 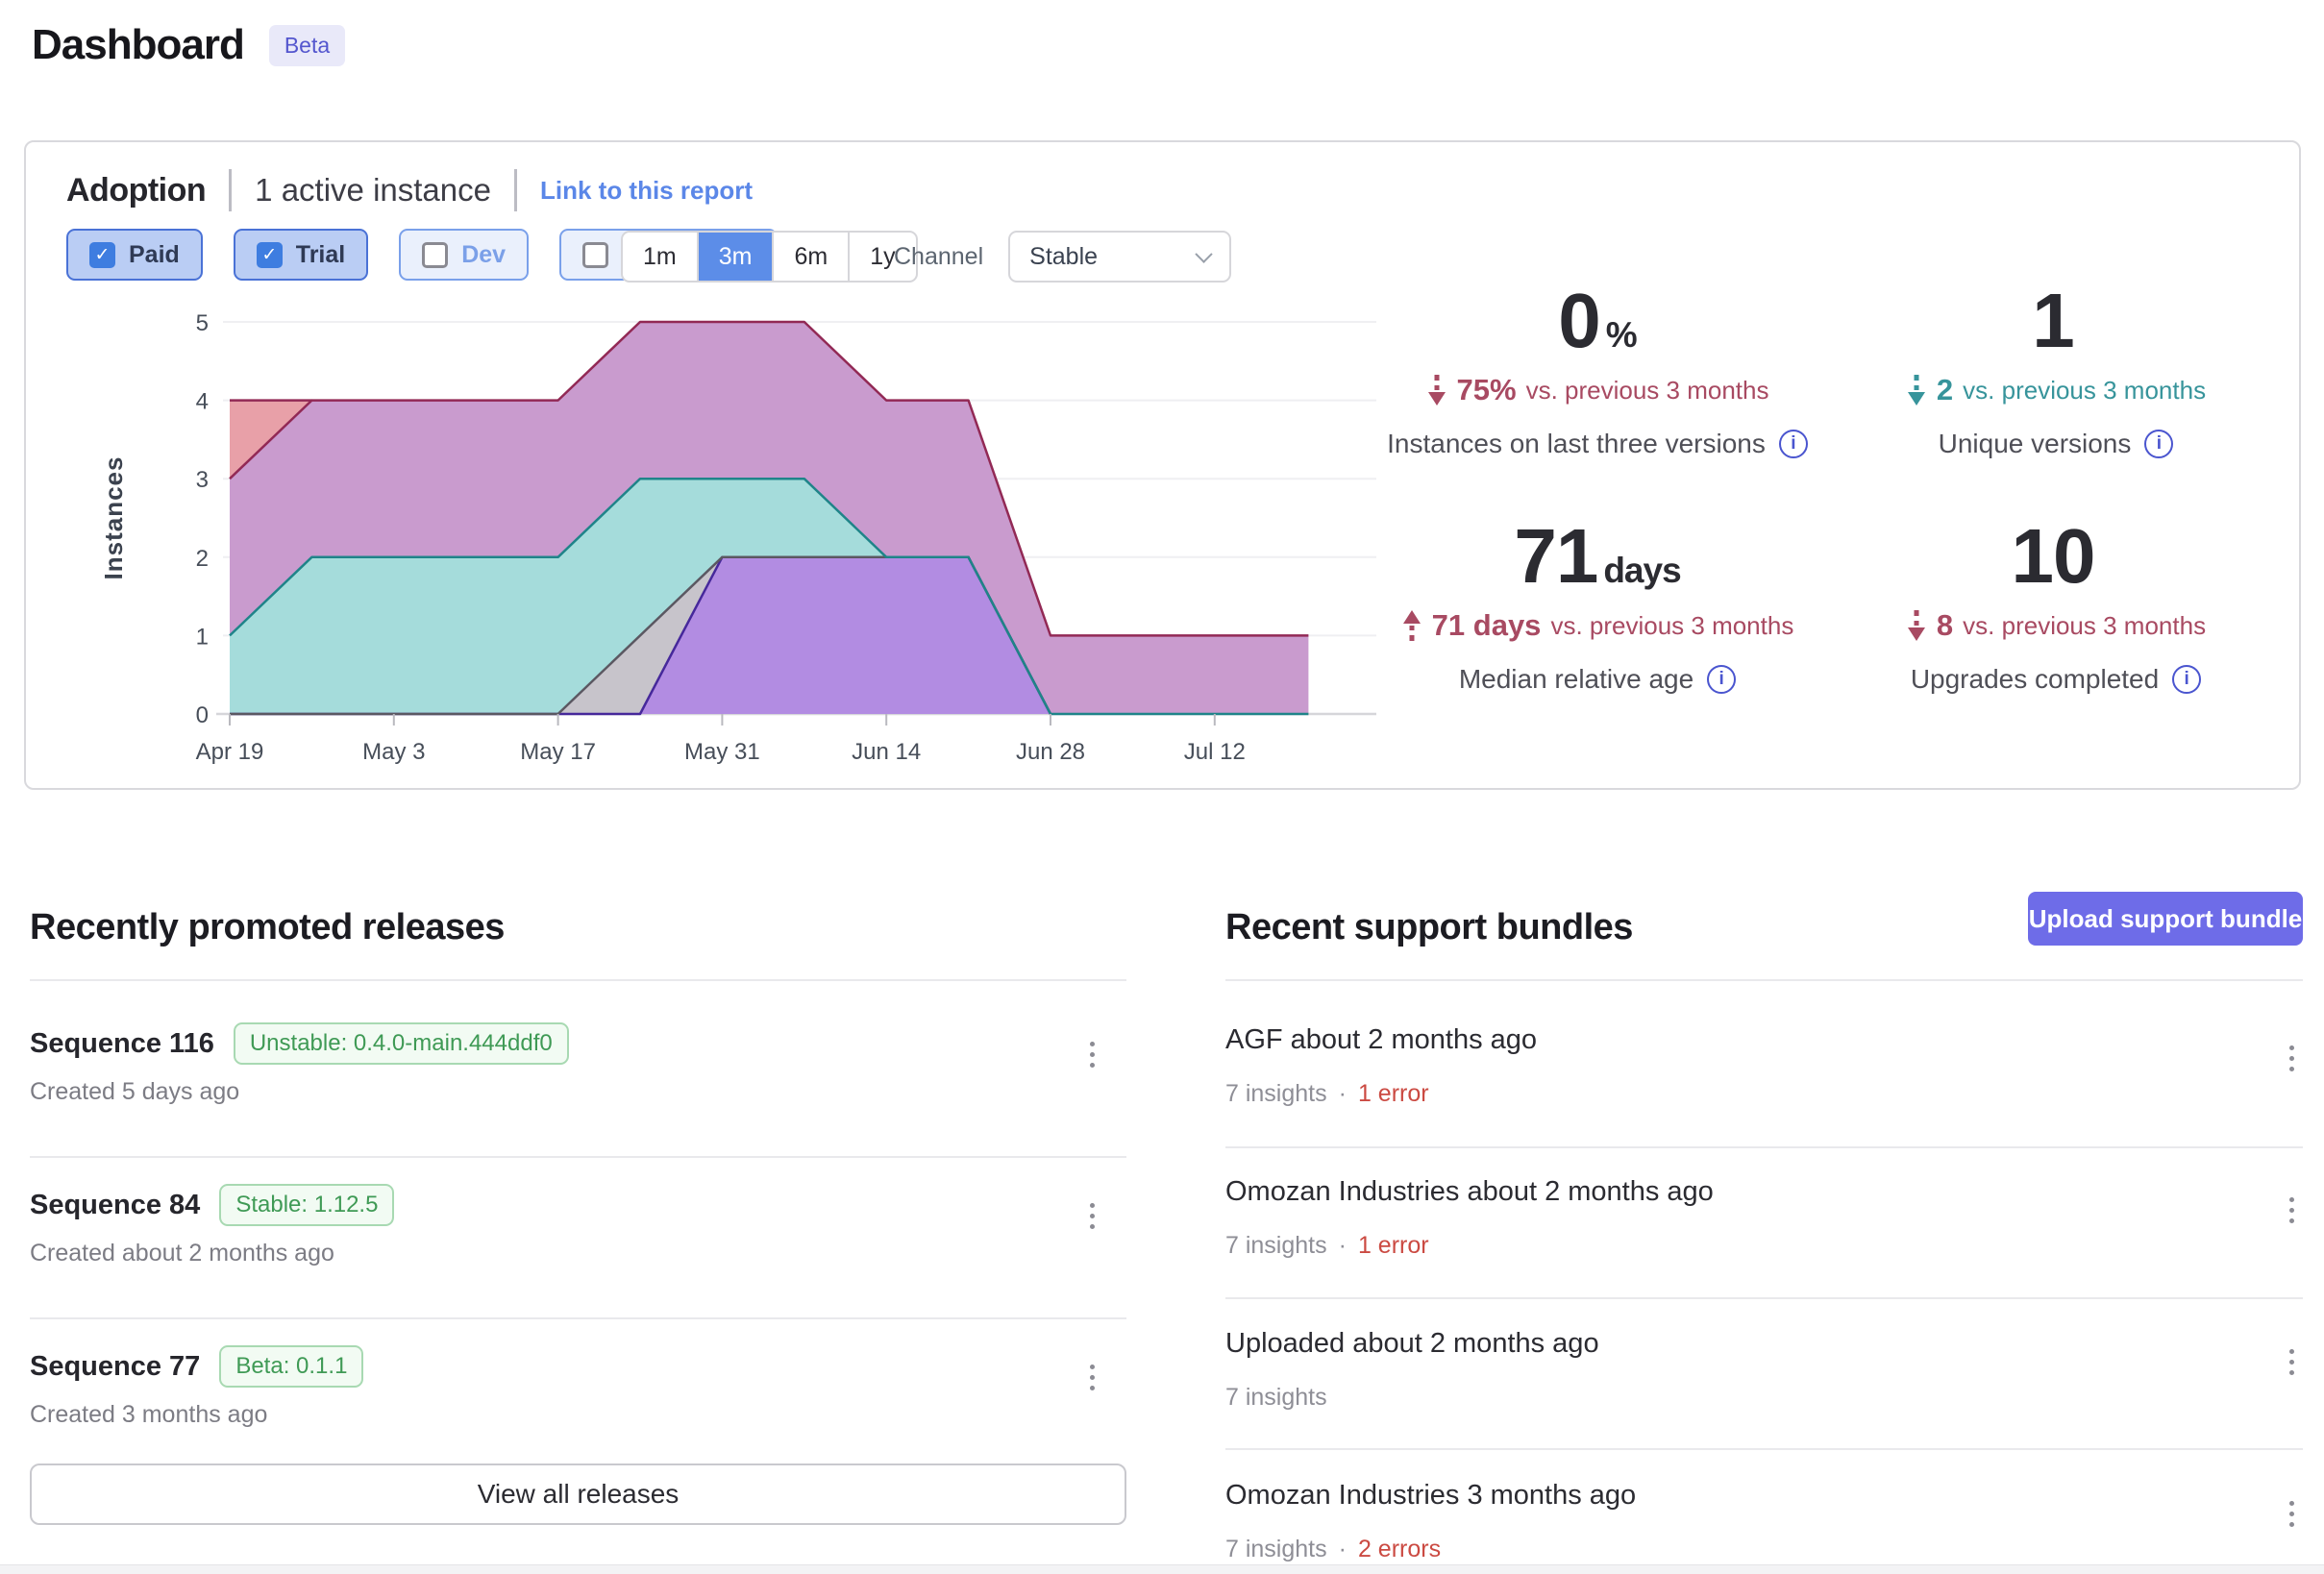 I want to click on stat-value: 71 days, so click(x=1597, y=556).